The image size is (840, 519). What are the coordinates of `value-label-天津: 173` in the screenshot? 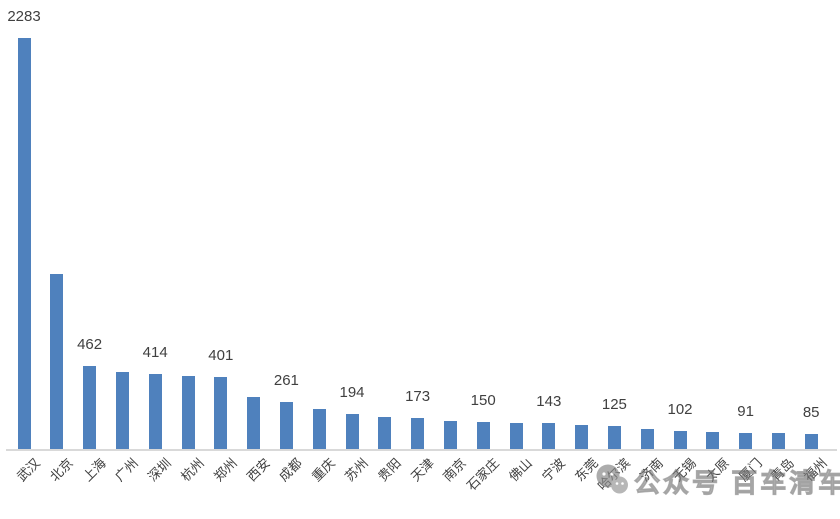 It's located at (418, 396).